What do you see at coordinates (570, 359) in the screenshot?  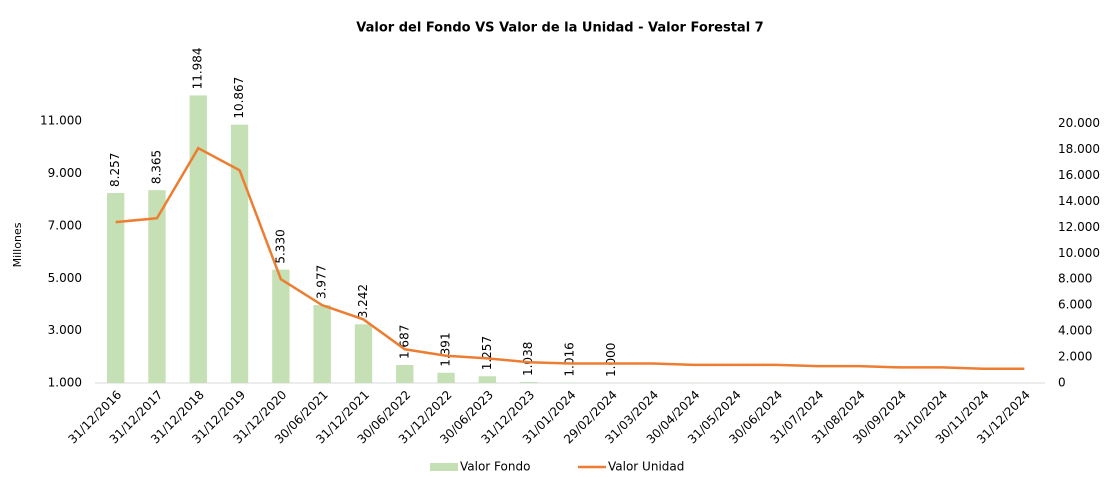 I see `data-label: 1.016` at bounding box center [570, 359].